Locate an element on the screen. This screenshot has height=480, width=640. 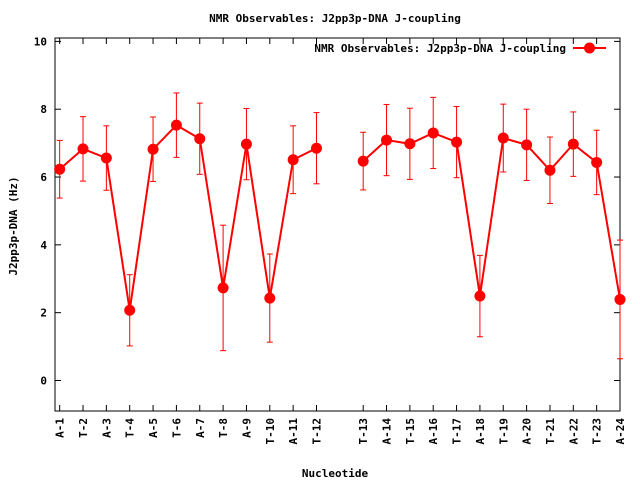
x-tick-label: A-24 is located at coordinates (620, 431).